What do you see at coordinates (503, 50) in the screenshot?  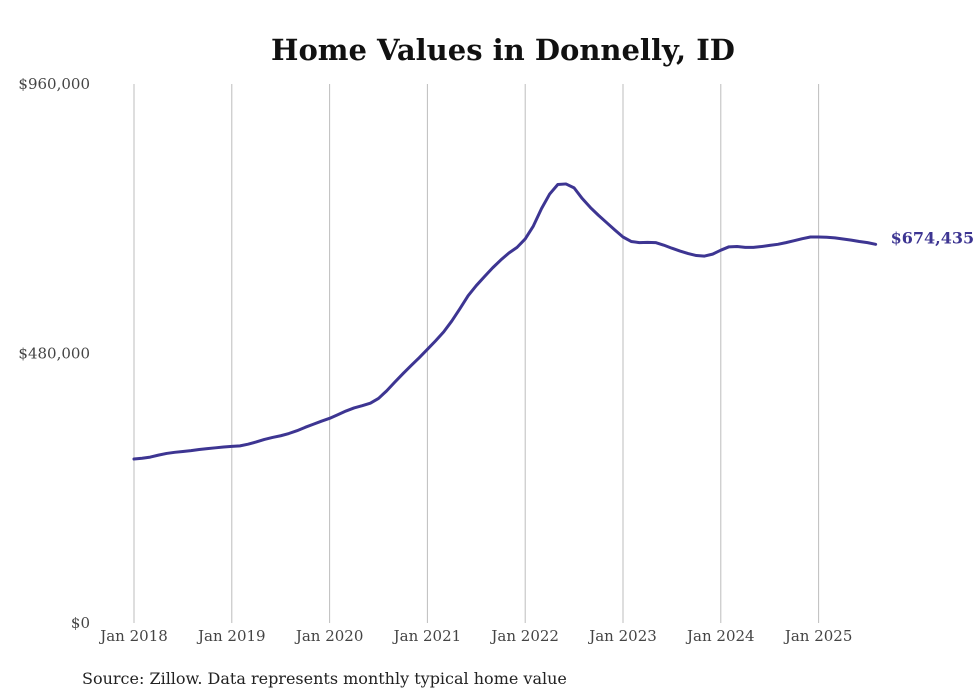 I see `chart-title: Home Values in Donnelly, ID` at bounding box center [503, 50].